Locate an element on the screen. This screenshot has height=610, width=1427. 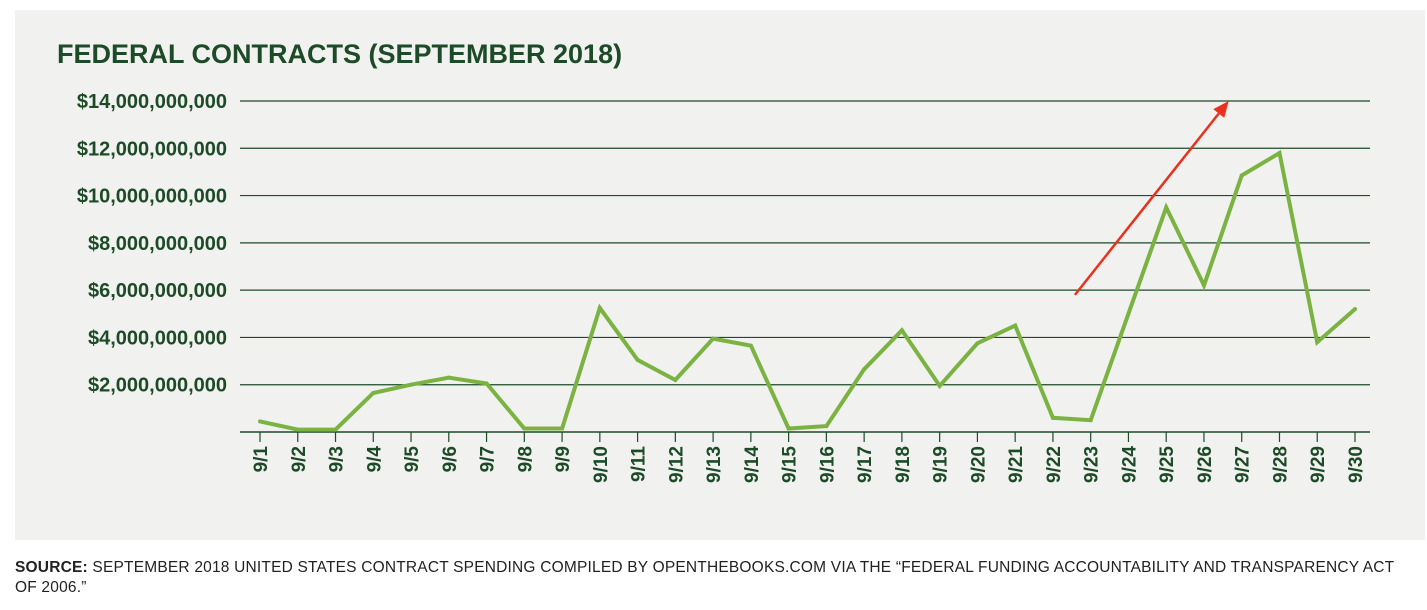
x-tick-label: 9/9 is located at coordinates (563, 459).